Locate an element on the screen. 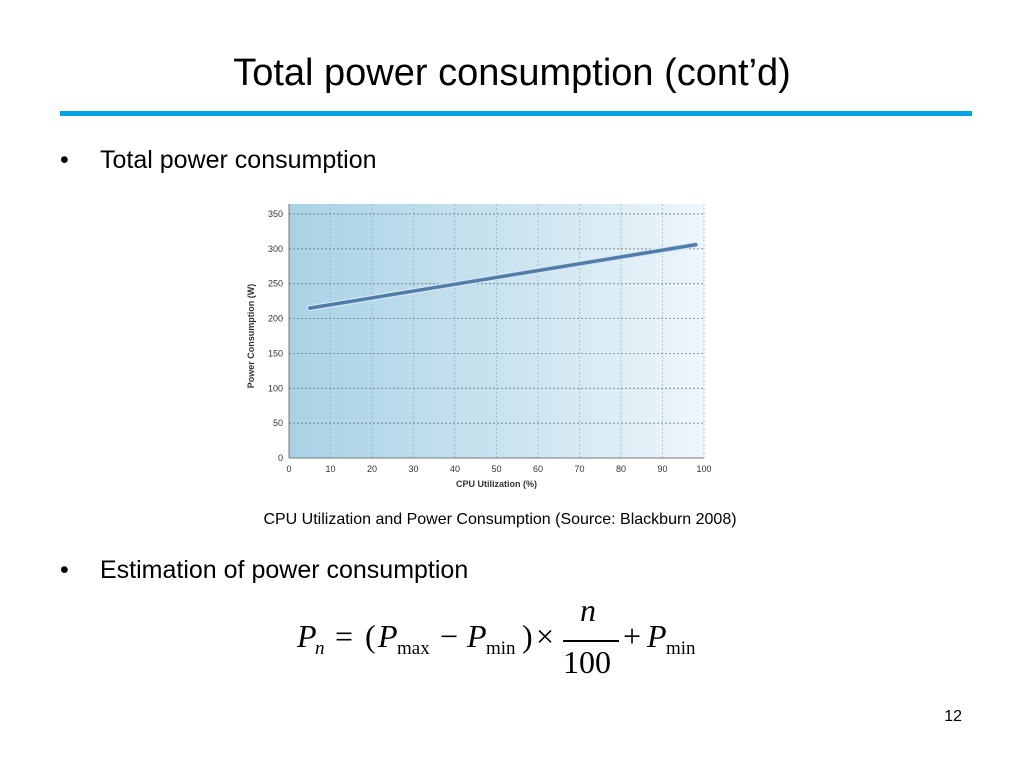  x-tick-label: 10 is located at coordinates (330, 469).